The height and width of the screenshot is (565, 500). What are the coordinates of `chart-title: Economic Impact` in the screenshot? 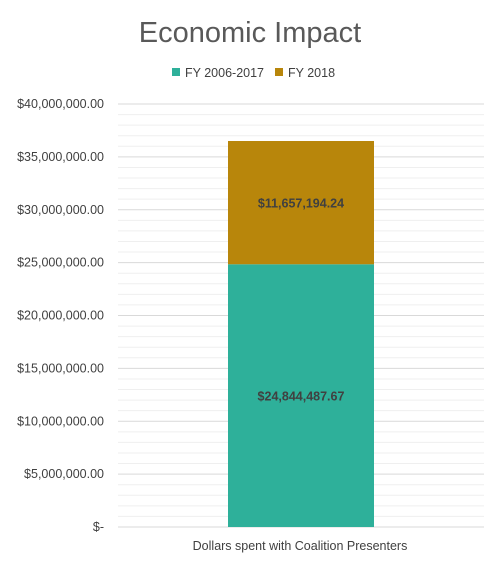 It's located at (250, 33).